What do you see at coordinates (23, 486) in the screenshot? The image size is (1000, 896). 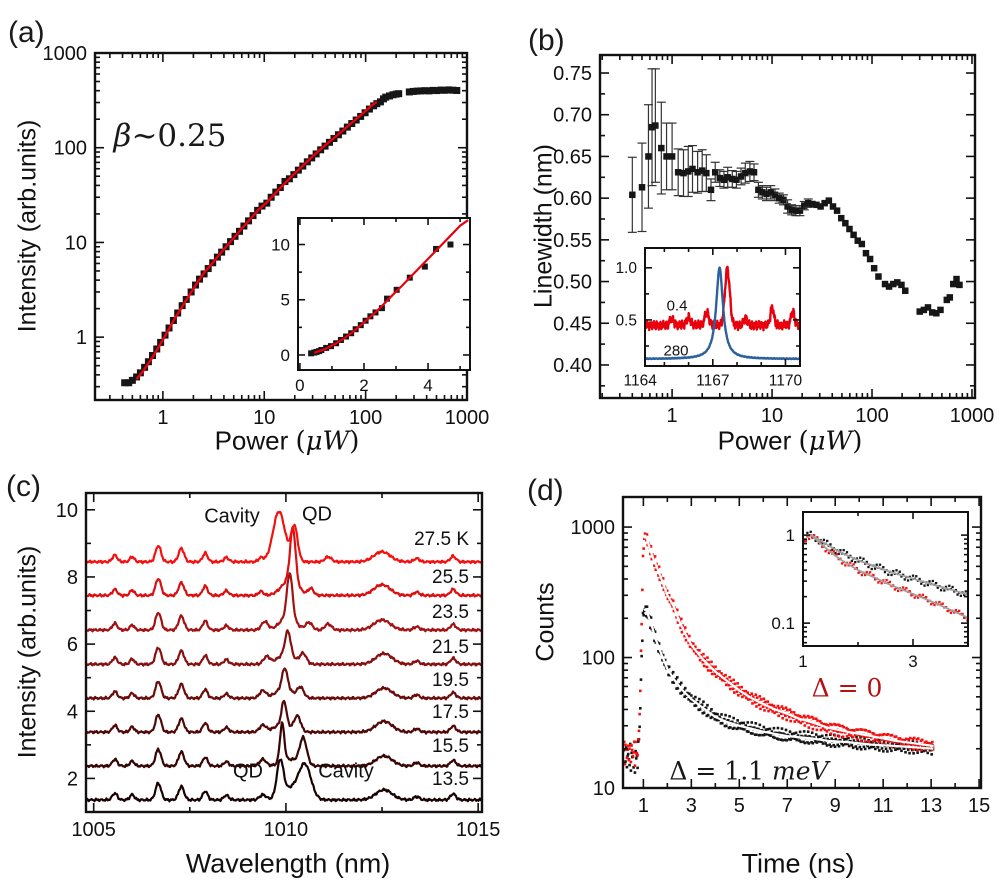 I see `panel-c-tag: (c)` at bounding box center [23, 486].